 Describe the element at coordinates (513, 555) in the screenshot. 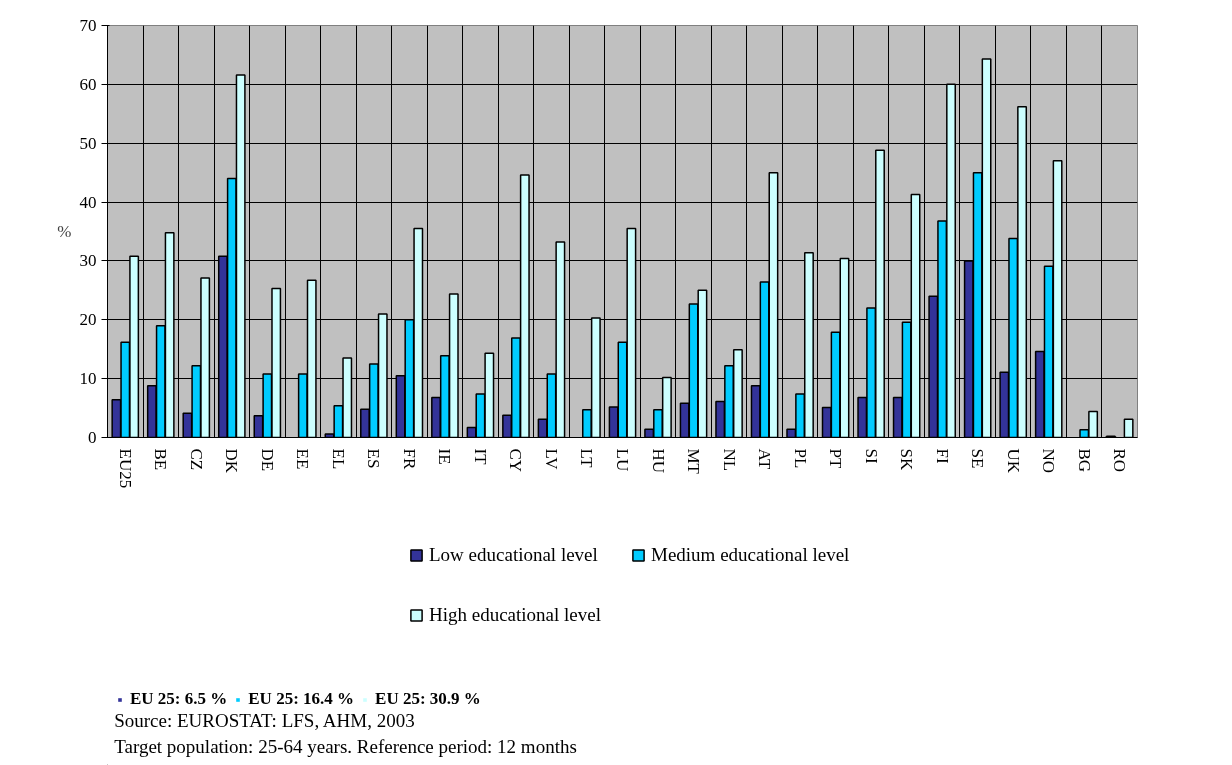

I see `legend-label: Low educational level` at that location.